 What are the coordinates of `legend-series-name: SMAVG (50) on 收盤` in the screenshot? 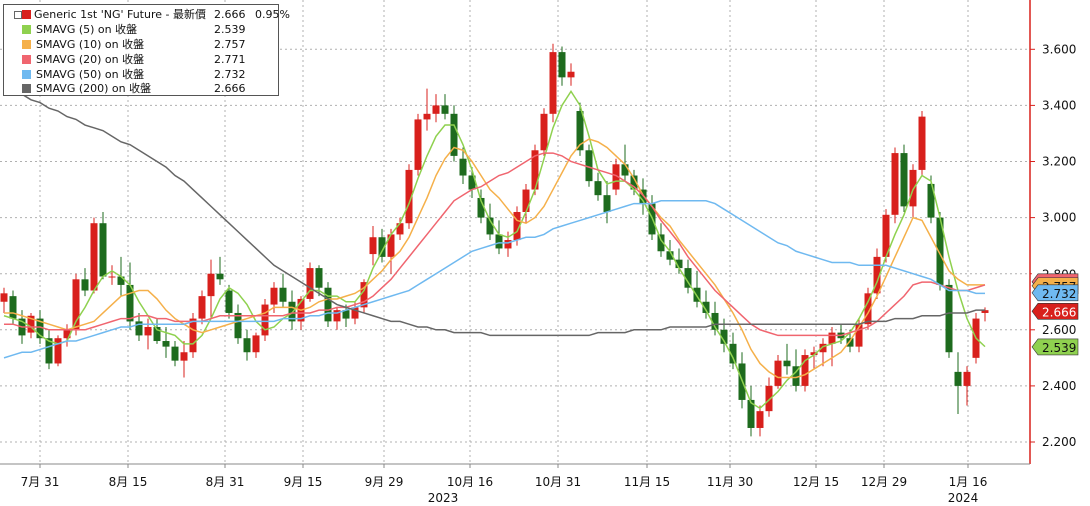 It's located at (90, 74).